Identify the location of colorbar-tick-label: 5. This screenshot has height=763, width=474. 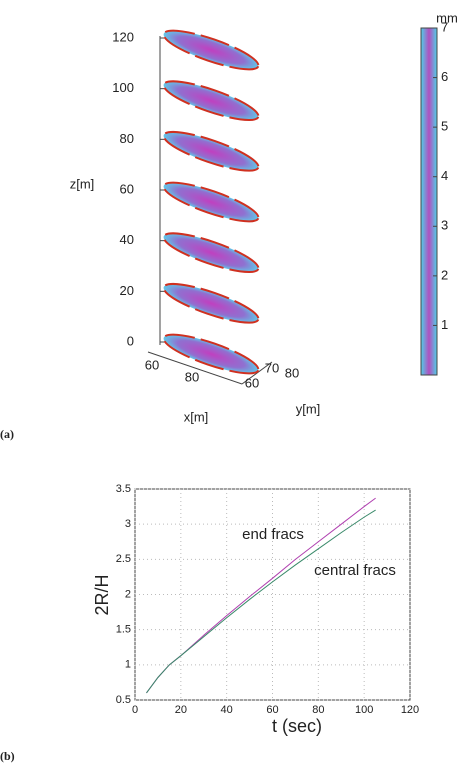
(444, 126).